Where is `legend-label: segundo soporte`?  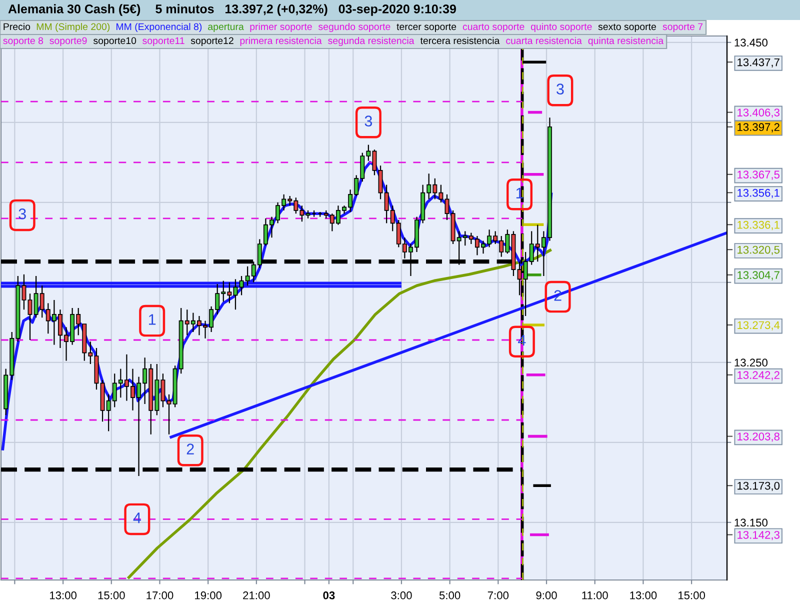
legend-label: segundo soporte is located at coordinates (354, 27).